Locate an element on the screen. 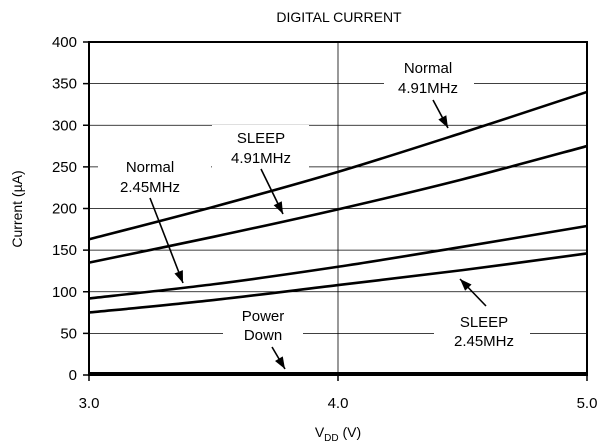  annotation-power-down: Power Down is located at coordinates (263, 336).